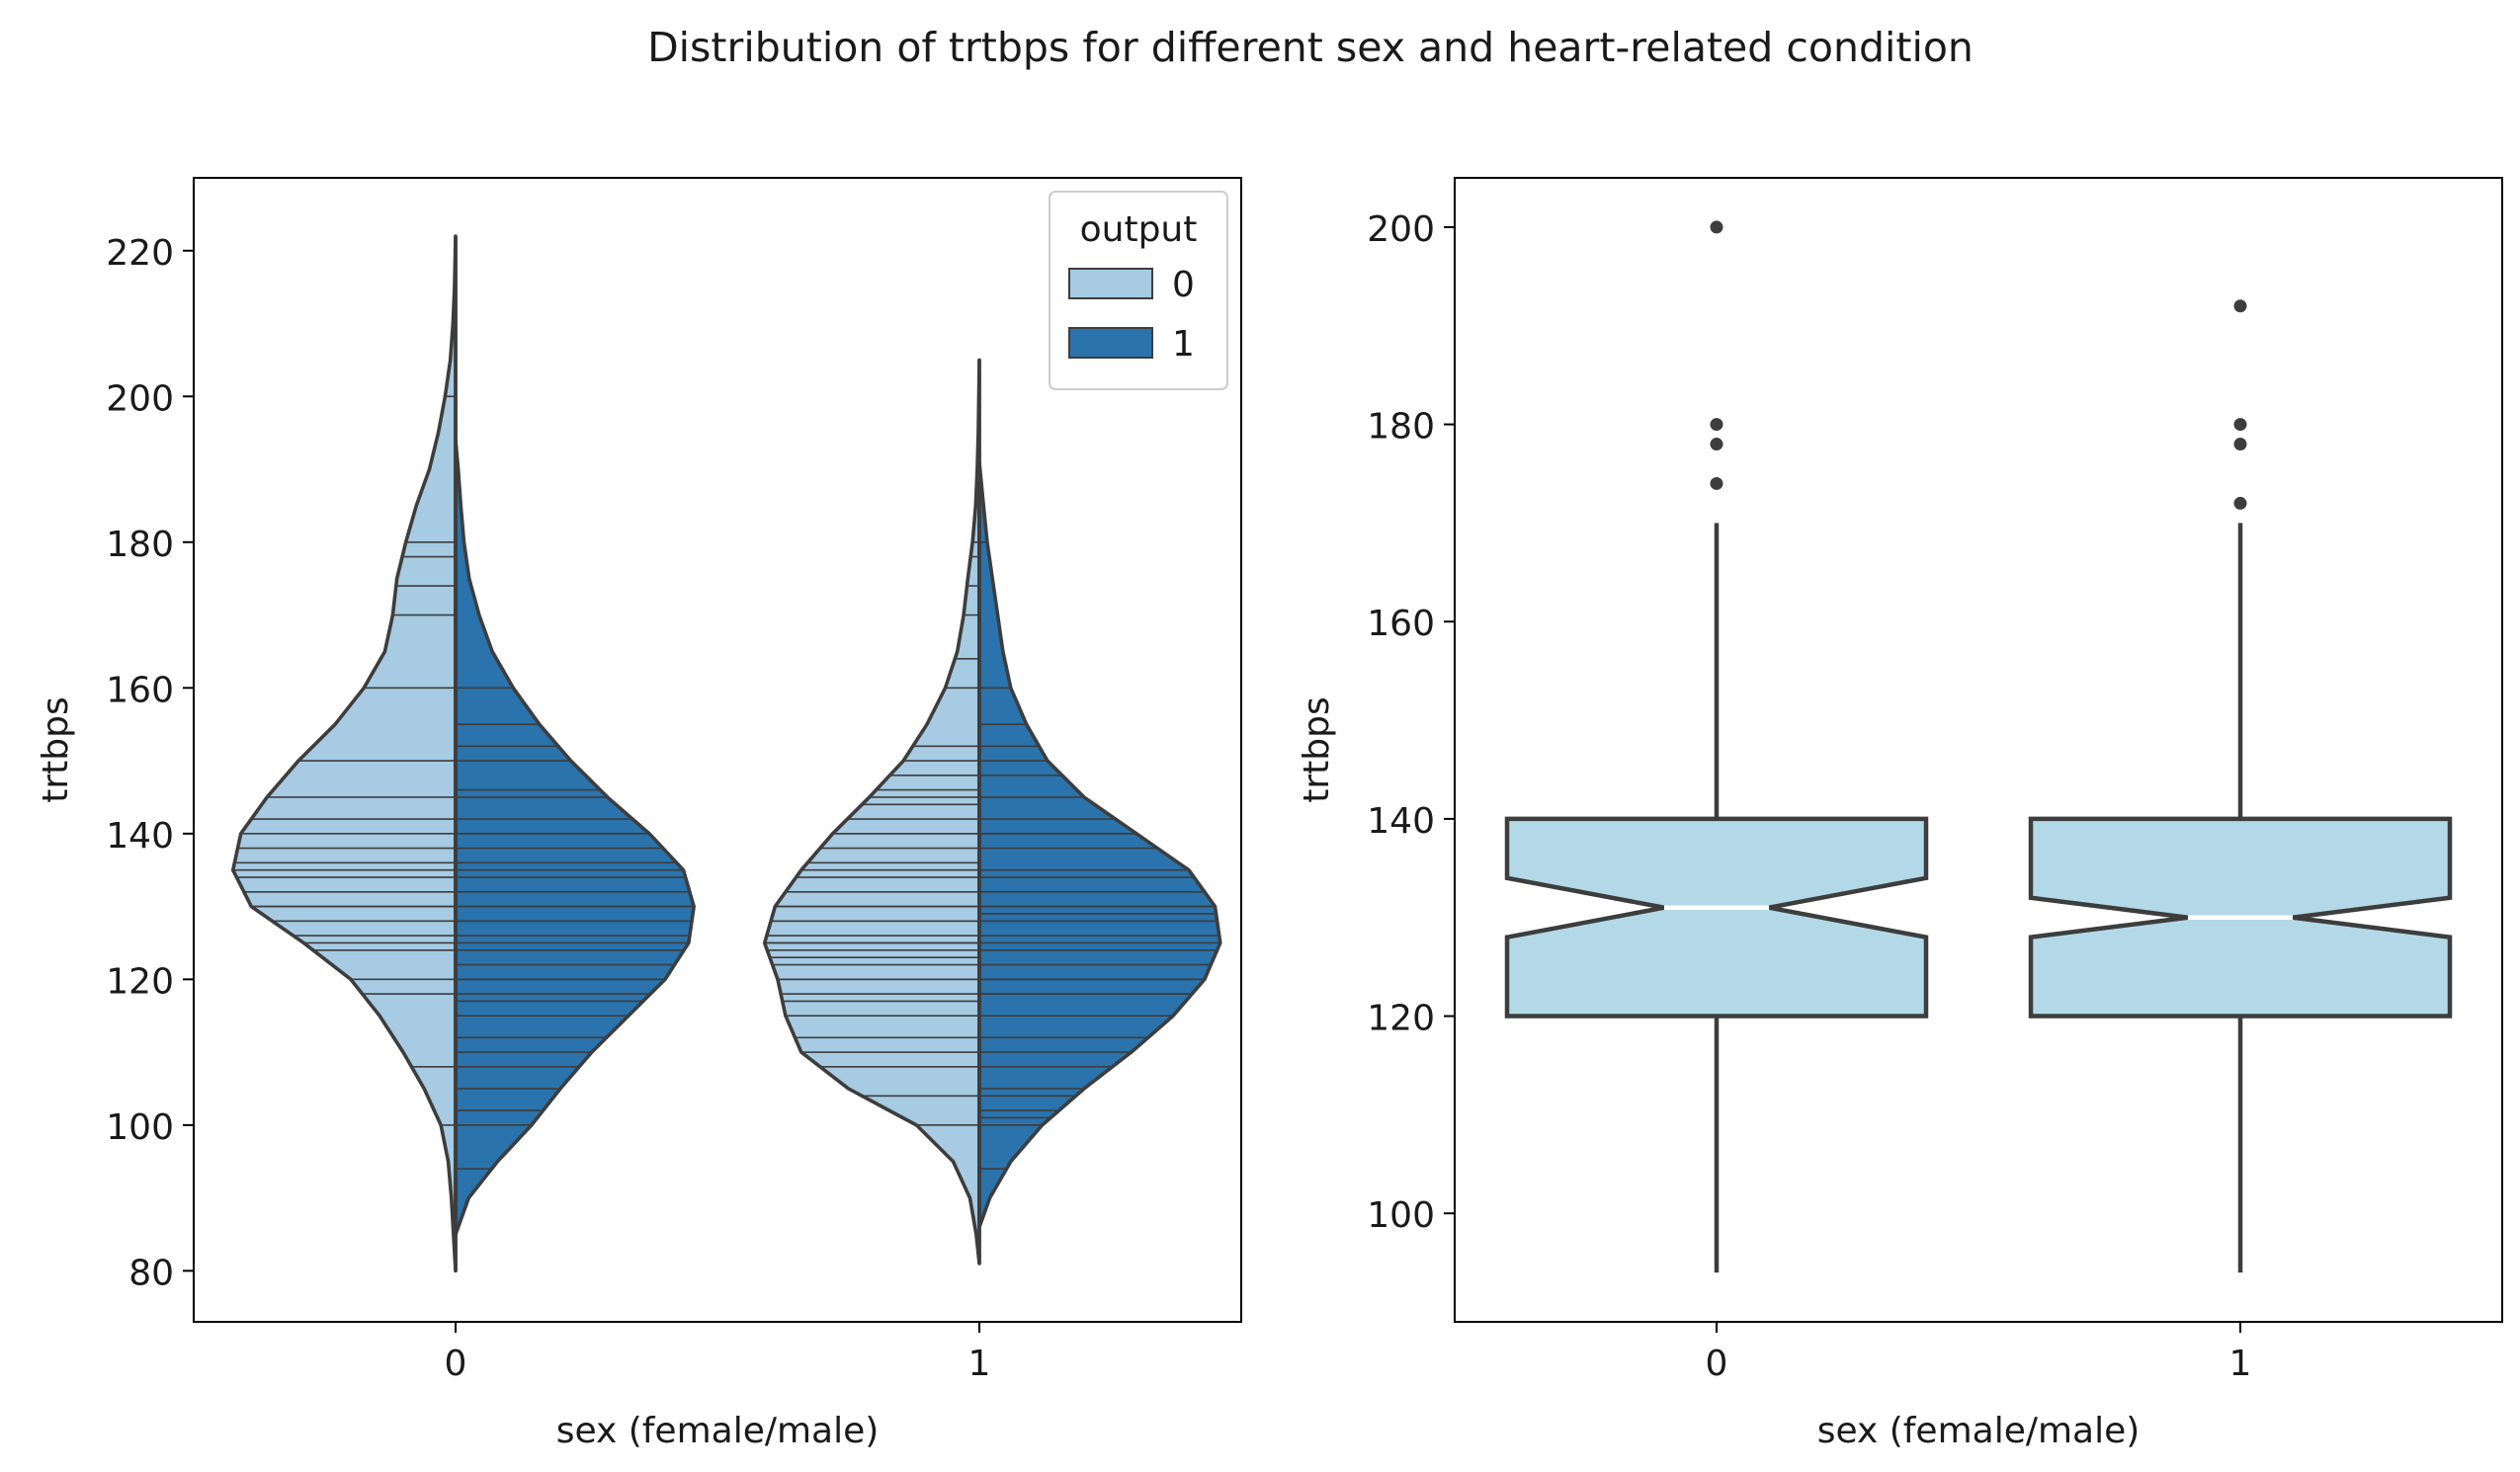 The width and height of the screenshot is (2520, 1472). I want to click on legend: output 0 1, so click(1138, 290).